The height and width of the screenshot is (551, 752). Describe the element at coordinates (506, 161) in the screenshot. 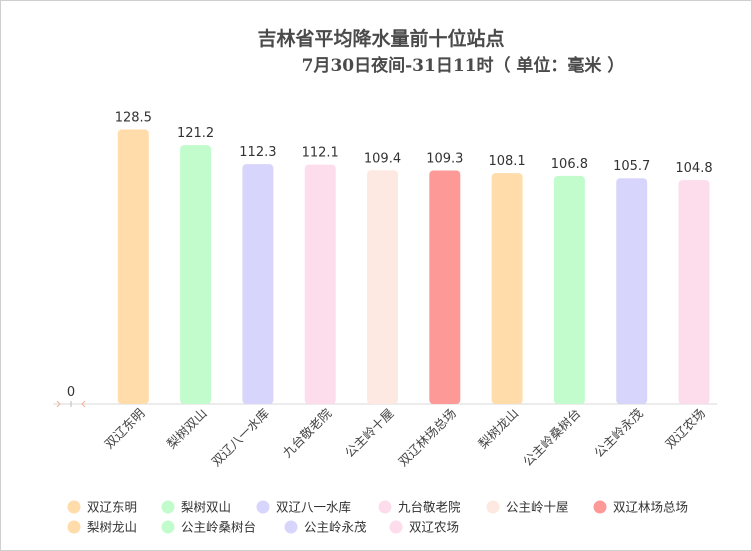

I see `value-label: 108.1` at that location.